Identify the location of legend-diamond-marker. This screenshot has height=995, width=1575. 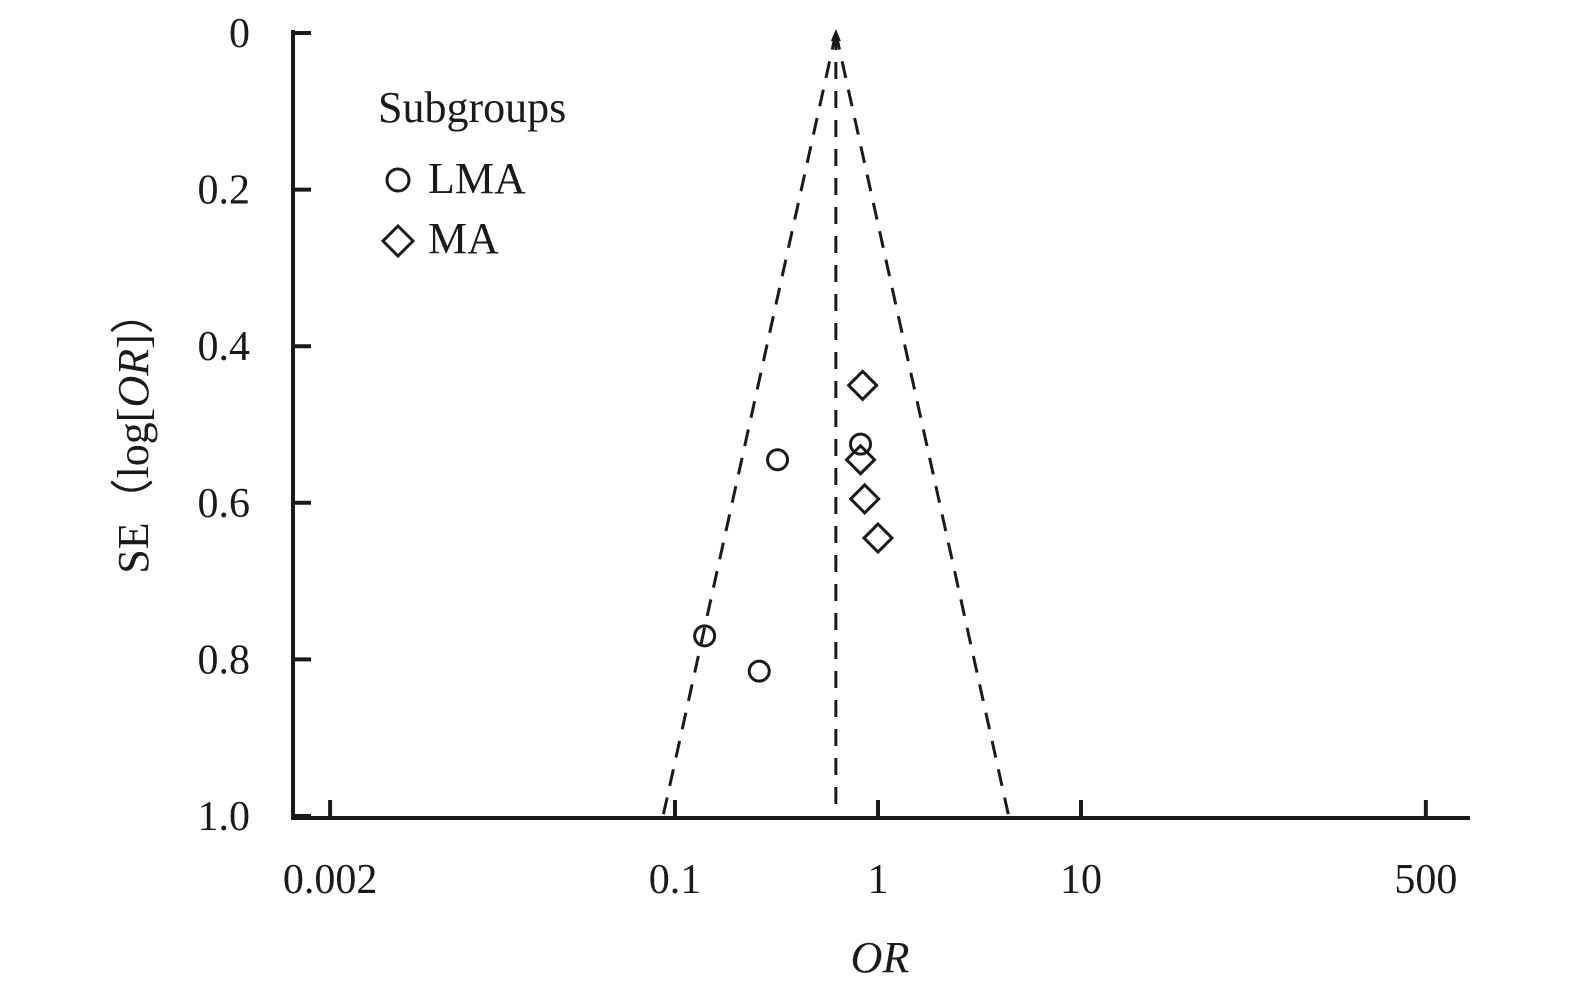
(398, 241).